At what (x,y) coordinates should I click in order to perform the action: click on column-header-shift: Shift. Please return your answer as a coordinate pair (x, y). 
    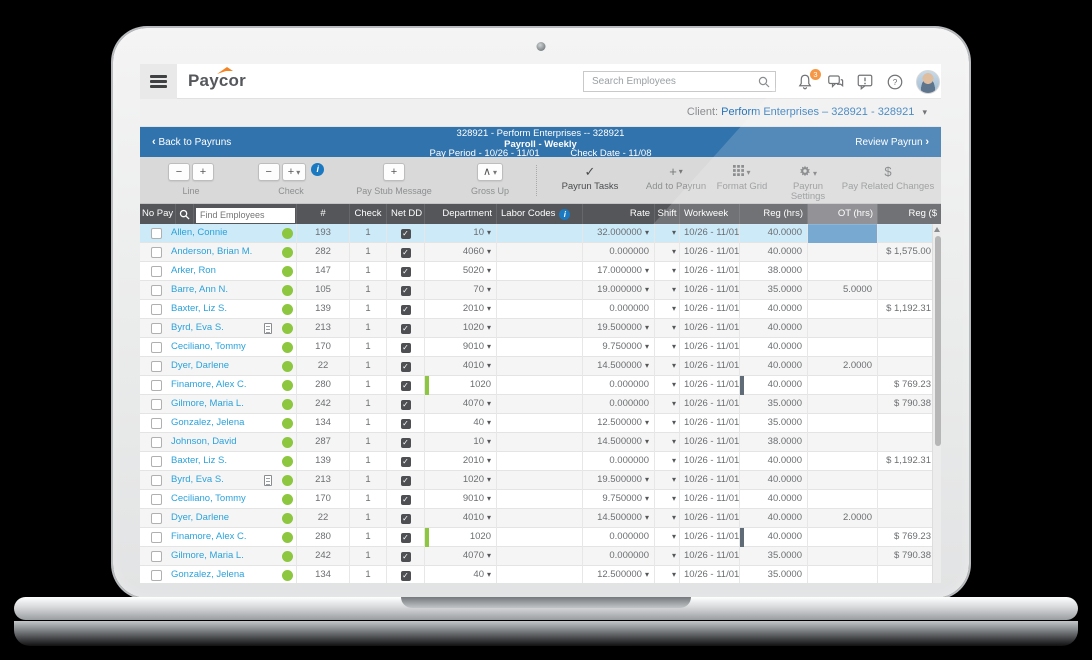
    Looking at the image, I should click on (667, 214).